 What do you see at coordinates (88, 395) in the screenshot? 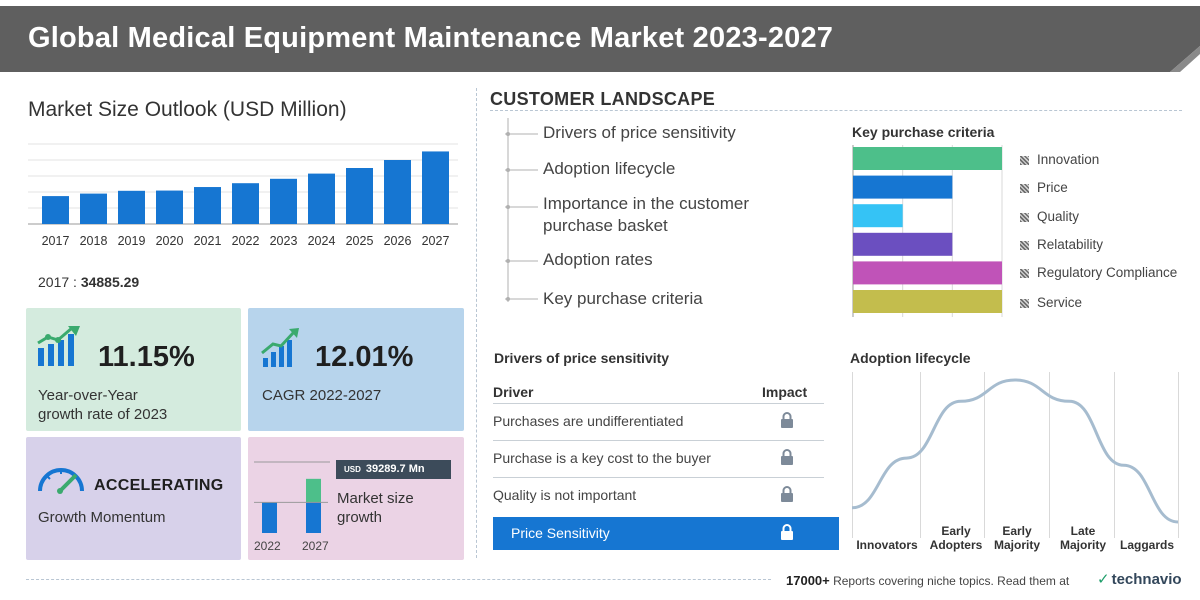
I see `yoy-label-line1: Year-over-Year` at bounding box center [88, 395].